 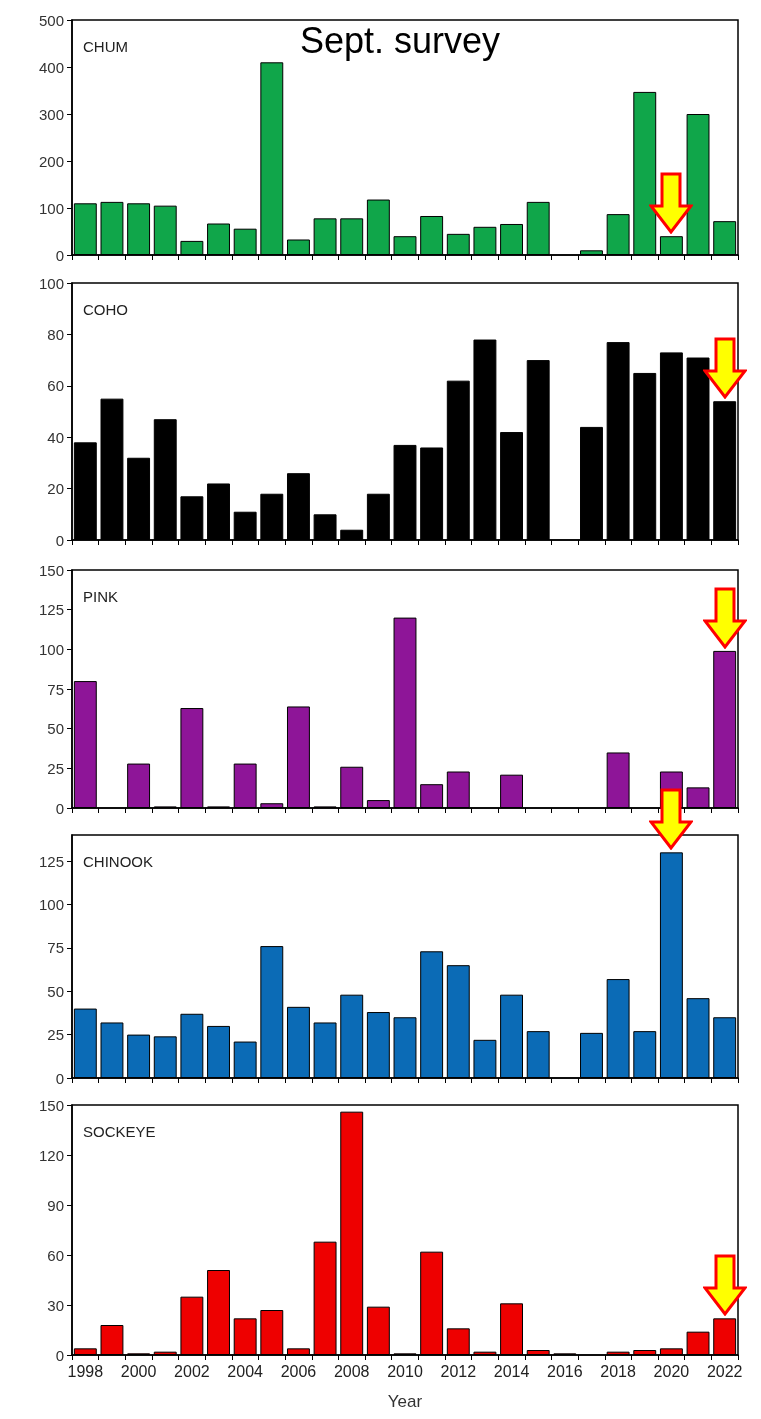 I want to click on x-tick-label: 2004, so click(x=245, y=1371).